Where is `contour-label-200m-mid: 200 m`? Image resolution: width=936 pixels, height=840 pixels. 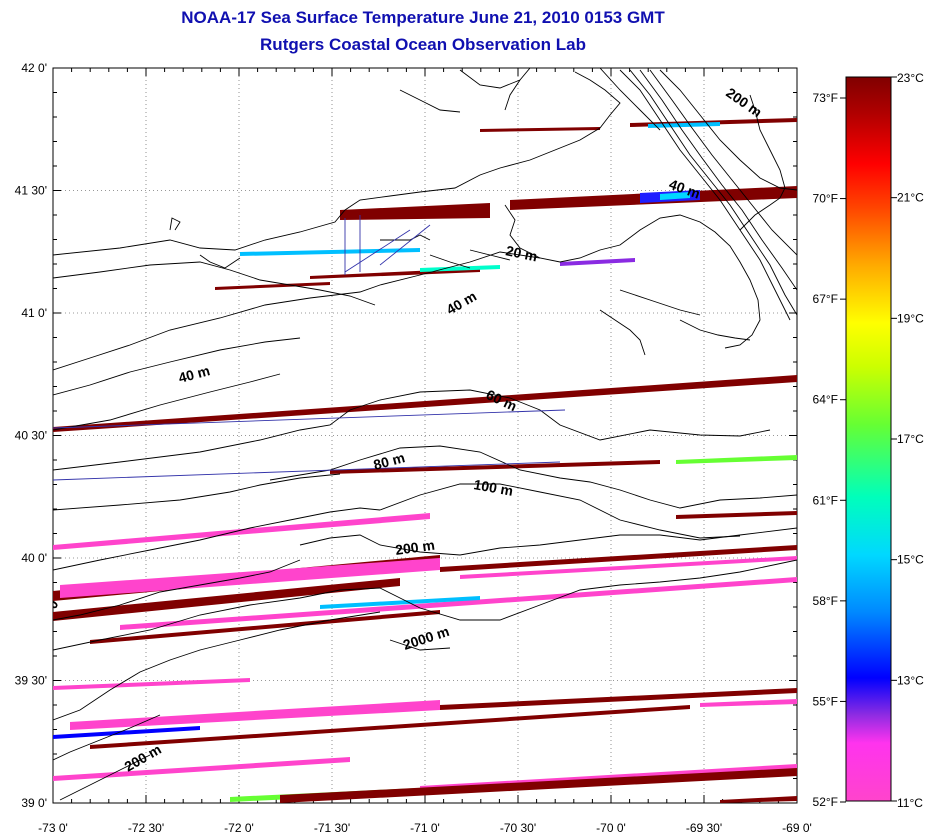
contour-label-200m-mid: 200 m is located at coordinates (415, 547).